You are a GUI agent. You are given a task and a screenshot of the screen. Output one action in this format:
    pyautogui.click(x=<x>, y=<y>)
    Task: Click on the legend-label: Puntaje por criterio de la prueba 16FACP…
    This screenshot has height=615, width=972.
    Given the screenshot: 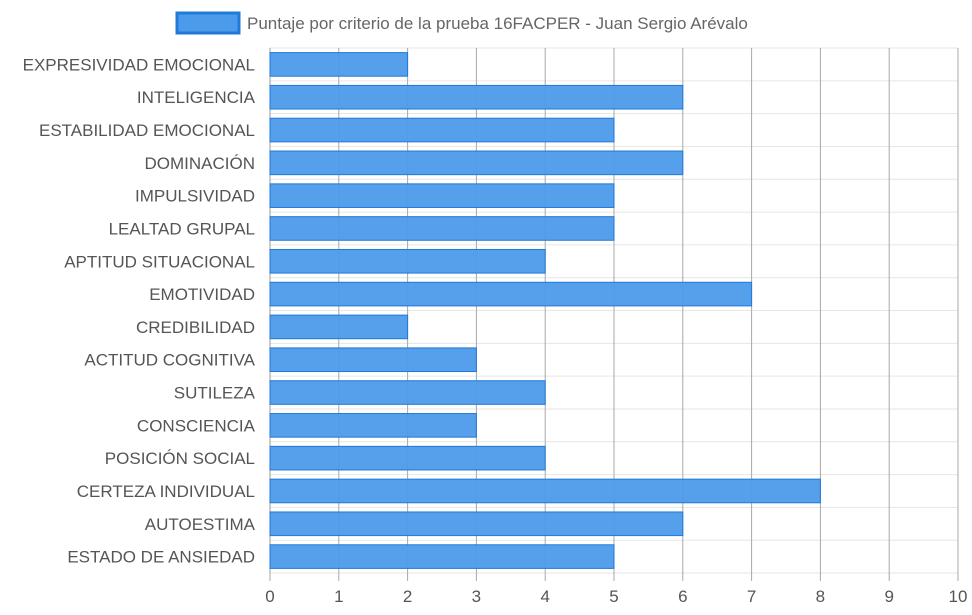 What is the action you would take?
    pyautogui.click(x=497, y=23)
    